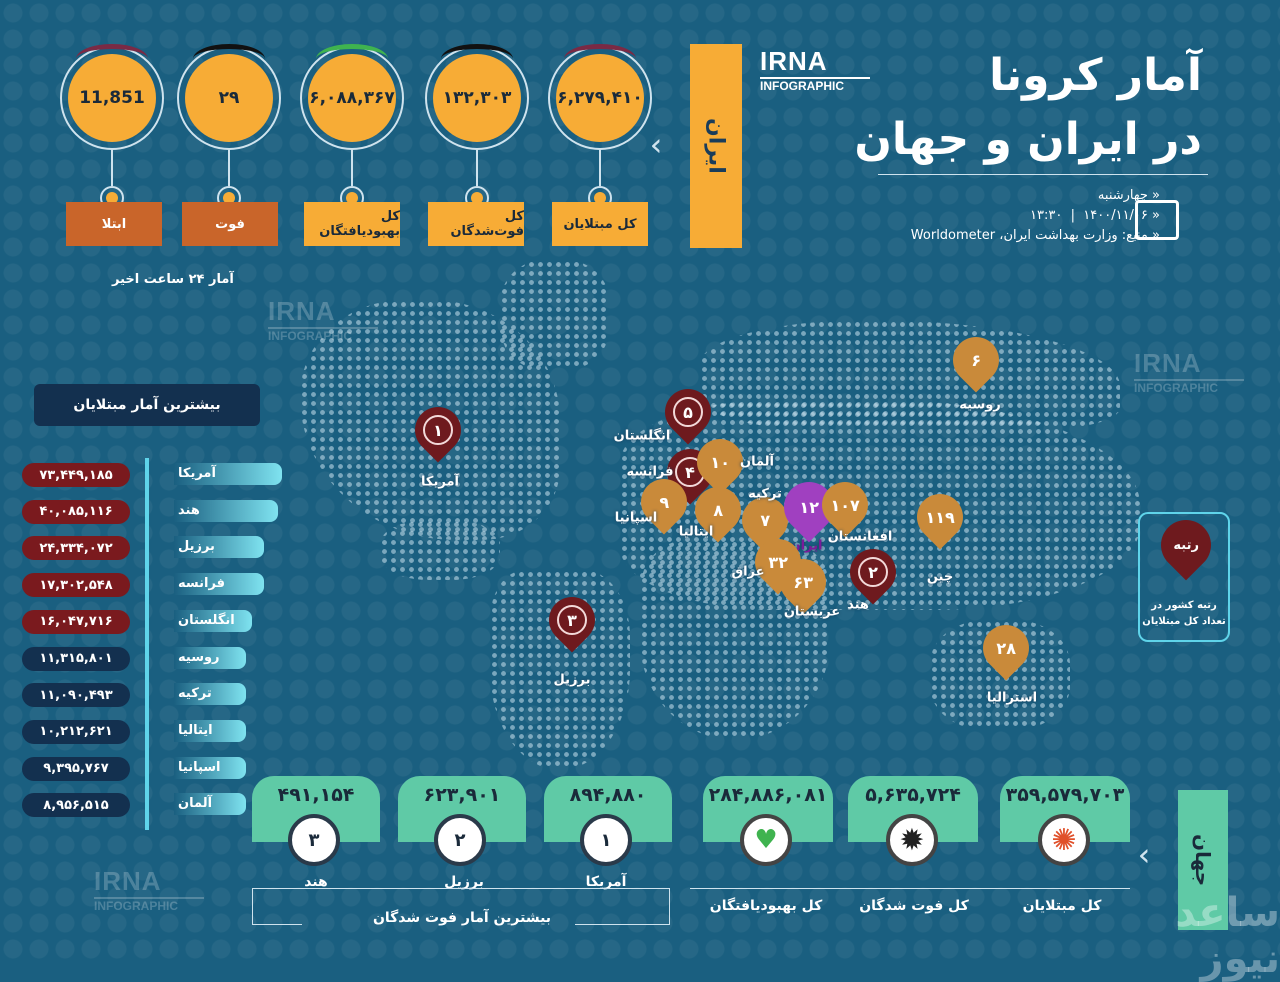 The width and height of the screenshot is (1280, 982). What do you see at coordinates (314, 840) in the screenshot?
I see `rank-badge: ۳` at bounding box center [314, 840].